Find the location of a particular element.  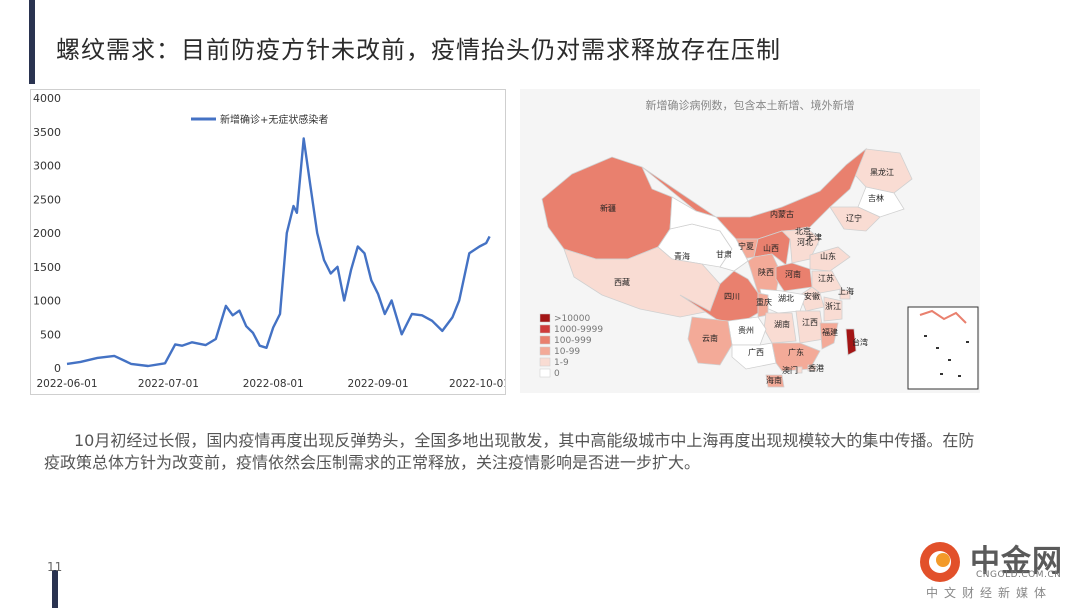

province-label: 辽宁 is located at coordinates (854, 218).